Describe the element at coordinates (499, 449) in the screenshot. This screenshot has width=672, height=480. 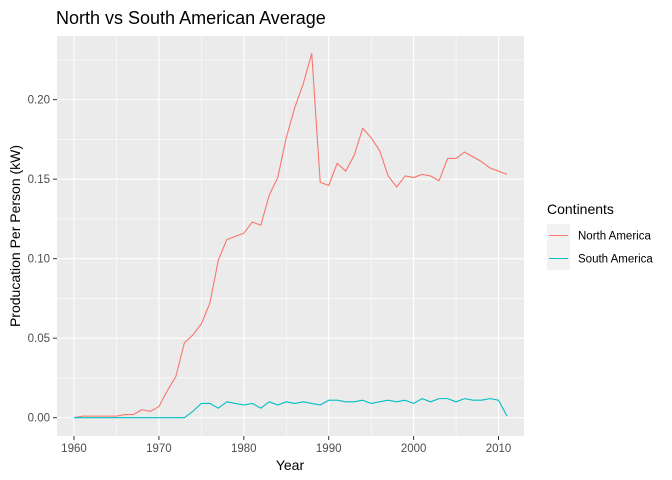
I see `x-tick-label: 2010` at that location.